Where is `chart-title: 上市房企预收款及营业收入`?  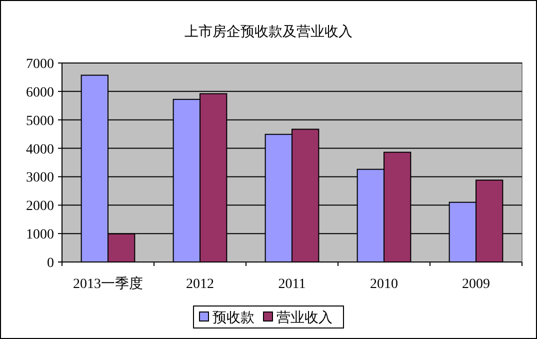 chart-title: 上市房企预收款及营业收入 is located at coordinates (268, 32).